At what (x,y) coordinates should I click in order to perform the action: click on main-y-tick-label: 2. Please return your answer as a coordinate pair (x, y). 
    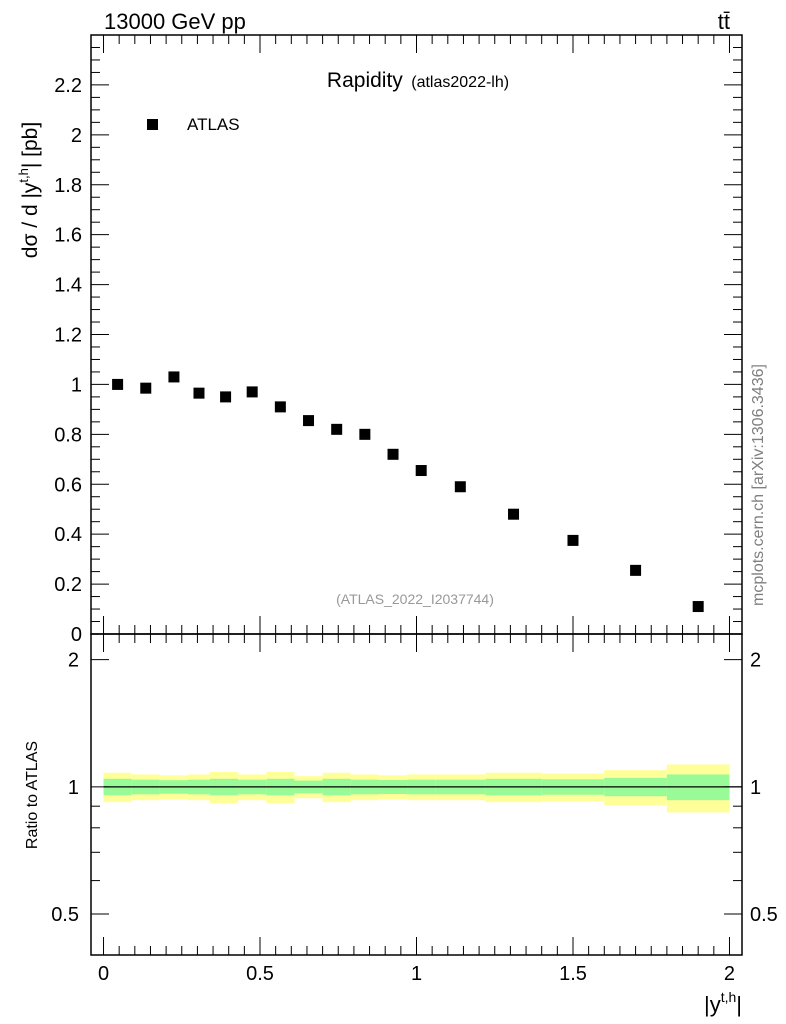
    Looking at the image, I should click on (76, 136).